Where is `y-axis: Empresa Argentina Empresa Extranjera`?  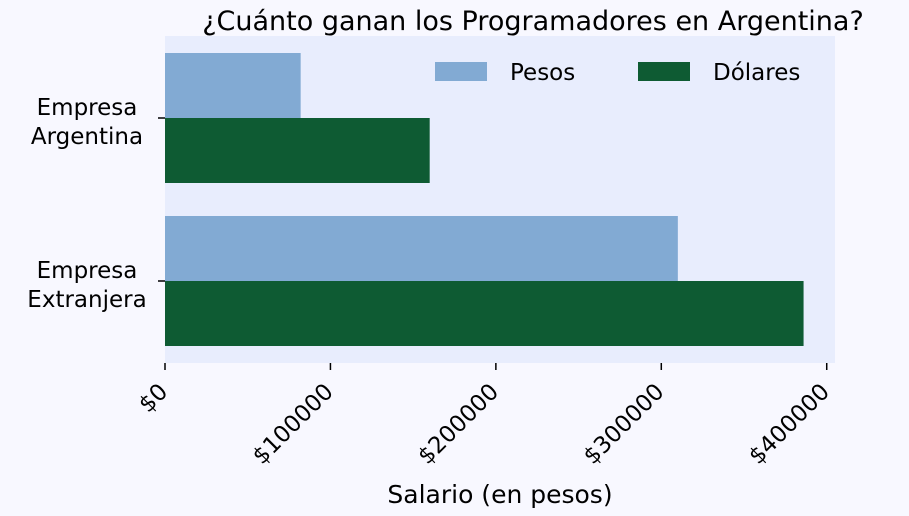 y-axis: Empresa Argentina Empresa Extranjera is located at coordinates (96, 204).